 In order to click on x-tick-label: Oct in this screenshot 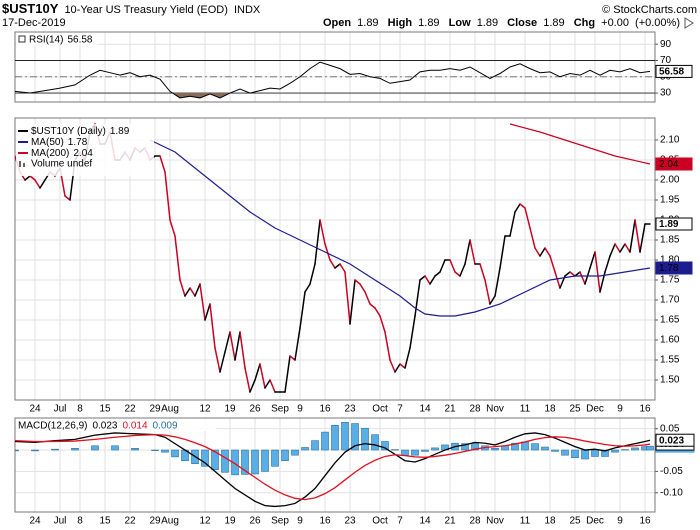, I will do `click(380, 521)`.